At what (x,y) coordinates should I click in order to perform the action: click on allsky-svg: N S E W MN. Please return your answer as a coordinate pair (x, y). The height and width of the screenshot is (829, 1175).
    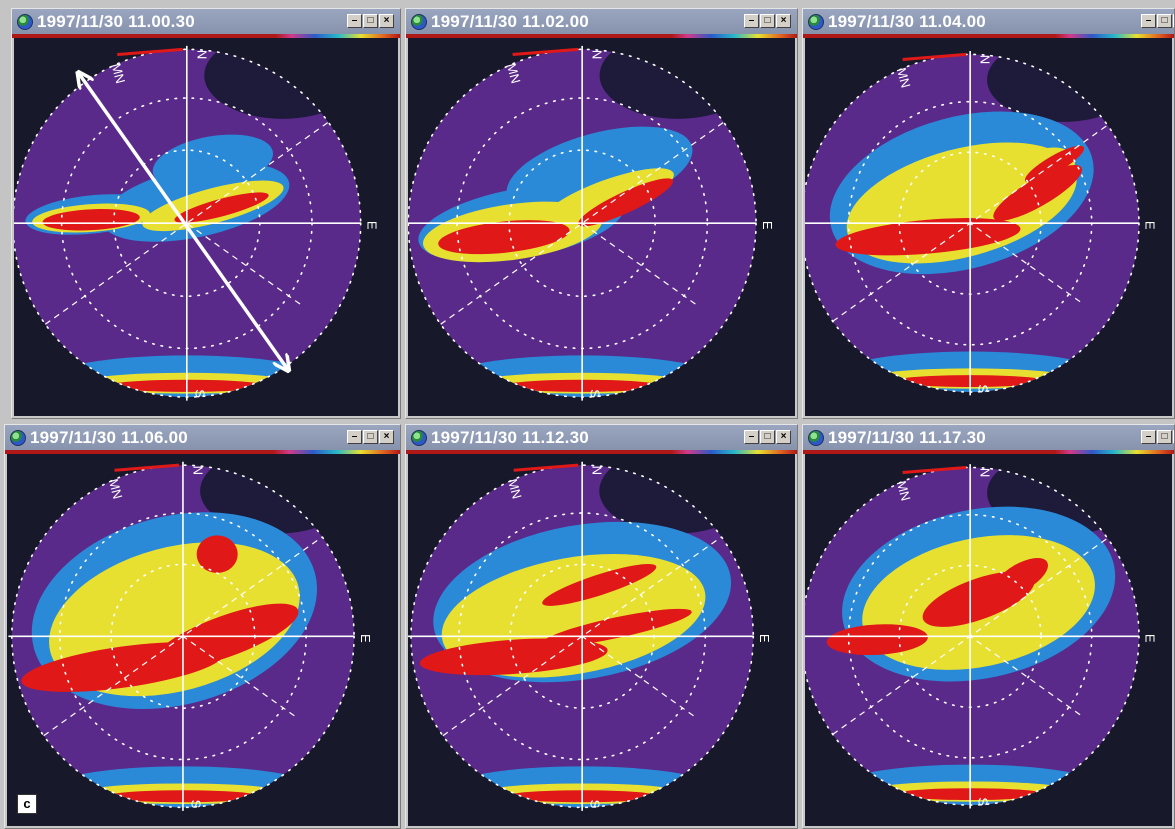
    Looking at the image, I should click on (190, 636).